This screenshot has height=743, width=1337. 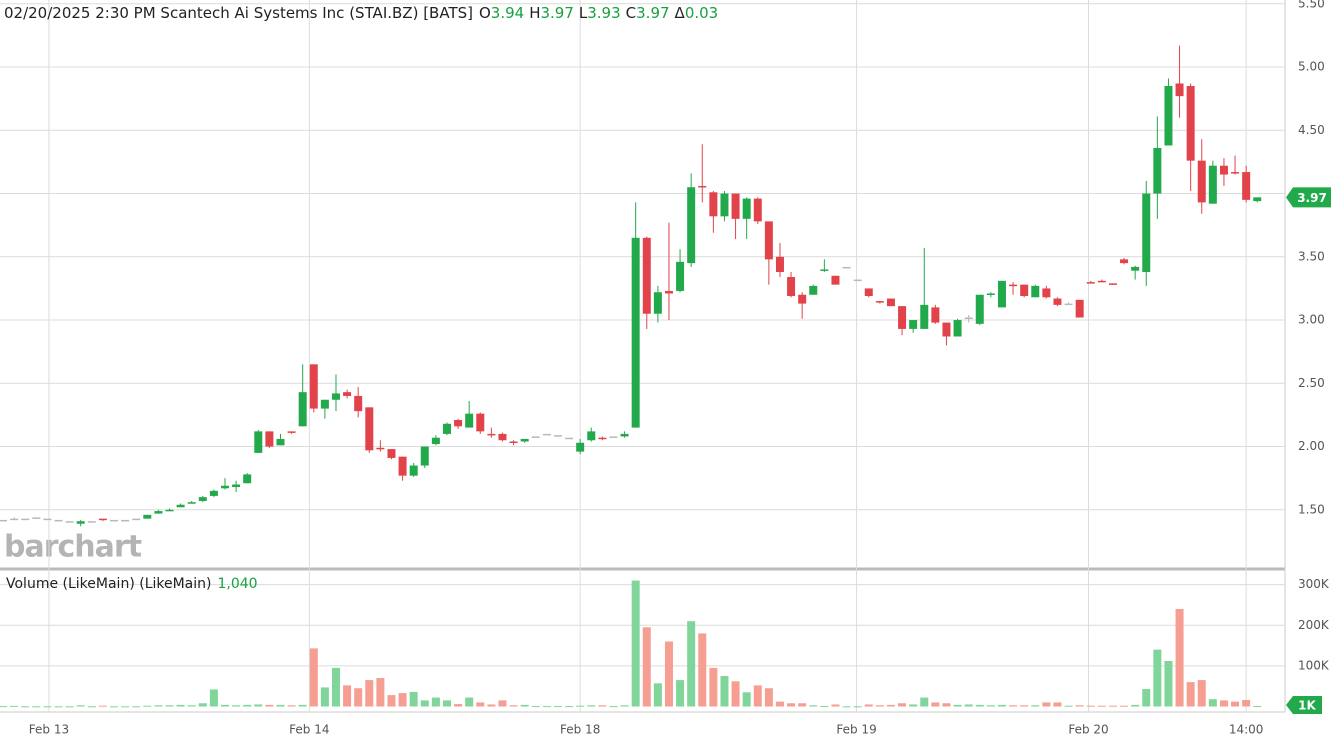 What do you see at coordinates (1311, 320) in the screenshot?
I see `y-tick-label: 3.00` at bounding box center [1311, 320].